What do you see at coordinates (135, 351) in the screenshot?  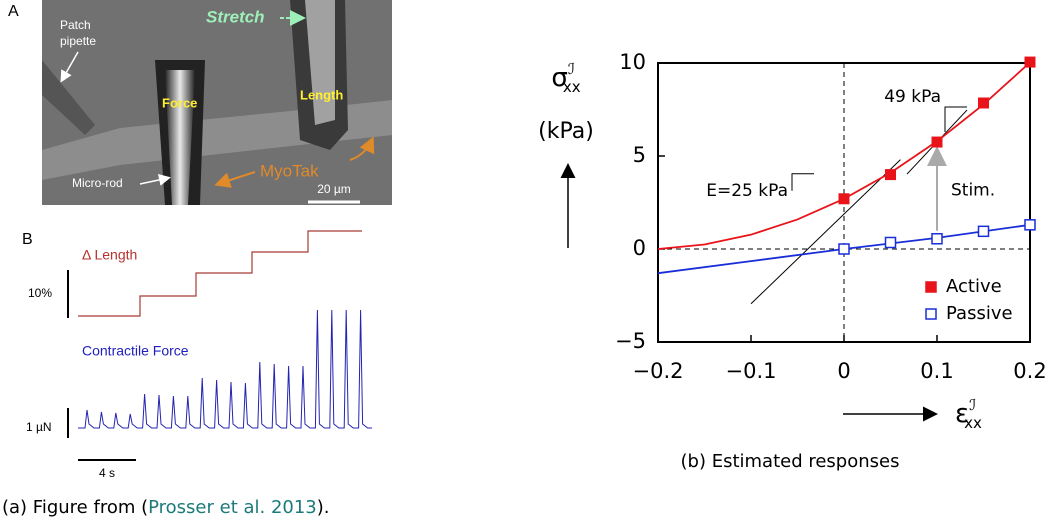 I see `trace-label: Contractile Force` at bounding box center [135, 351].